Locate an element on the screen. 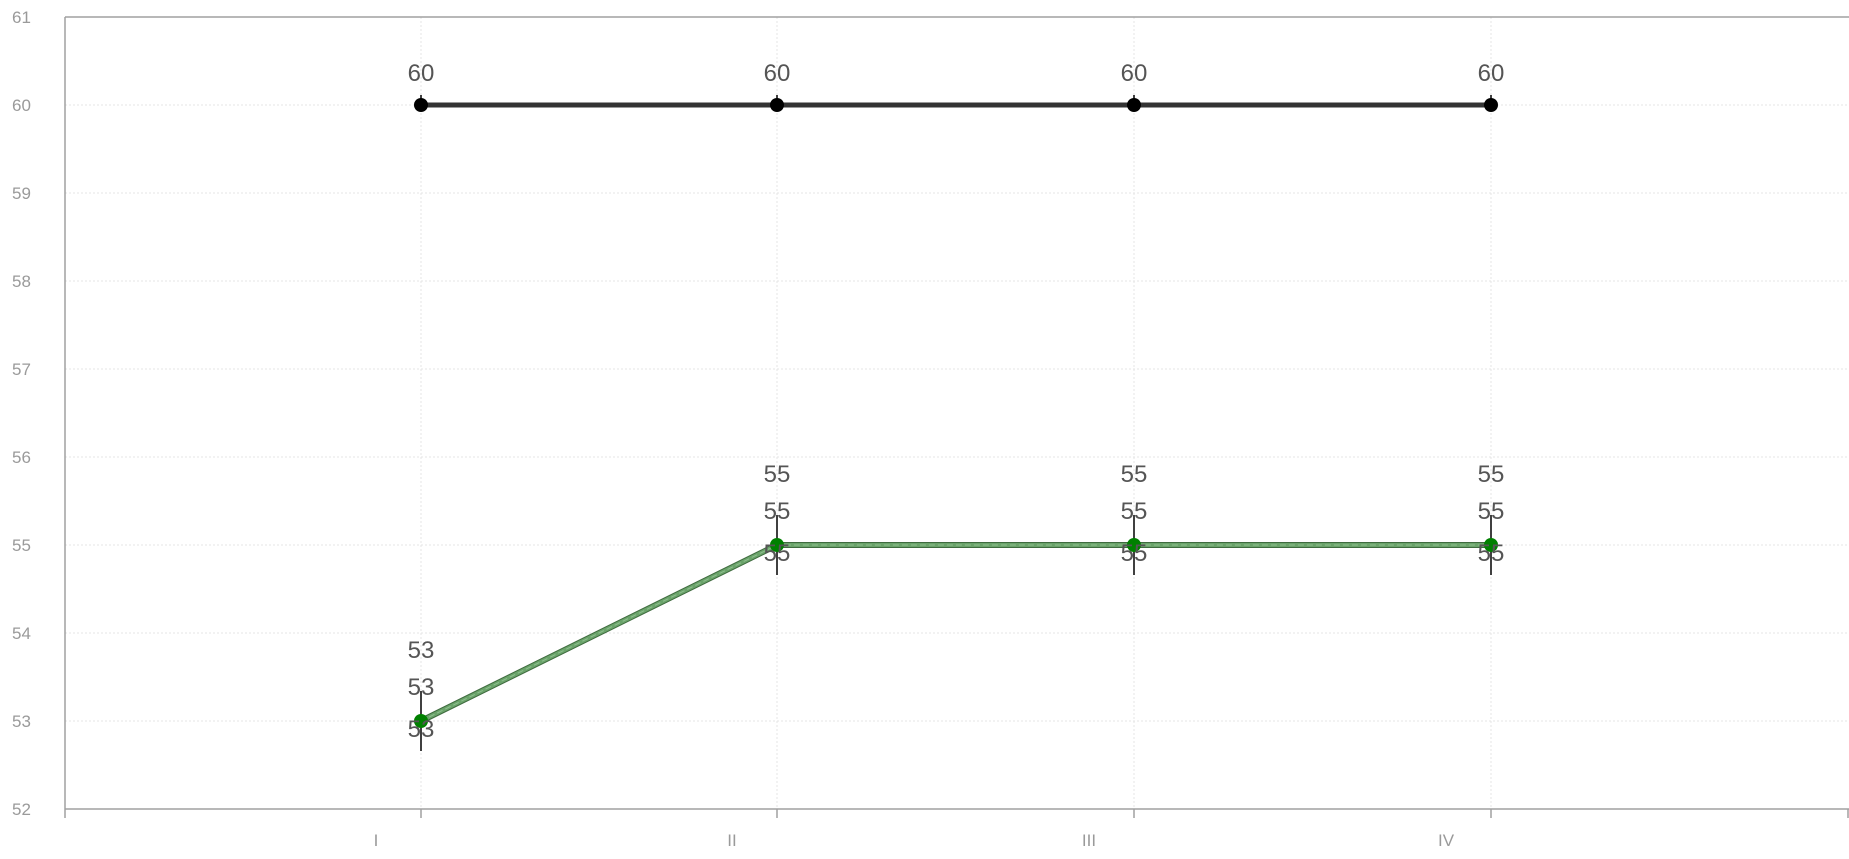  y-tick-label: 57 is located at coordinates (21, 369).